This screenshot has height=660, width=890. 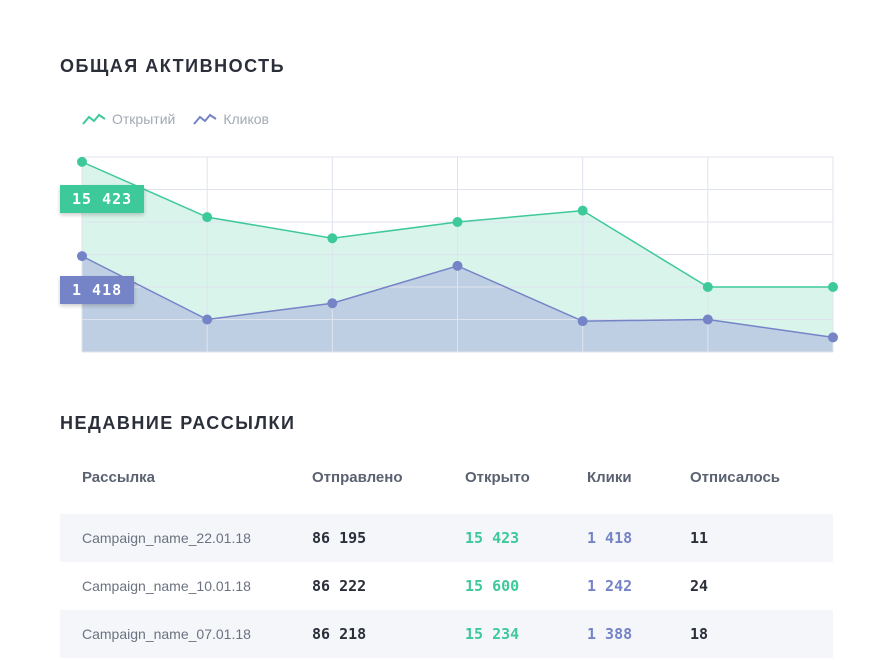 What do you see at coordinates (246, 119) in the screenshot?
I see `legend-label-clicks: Кликов` at bounding box center [246, 119].